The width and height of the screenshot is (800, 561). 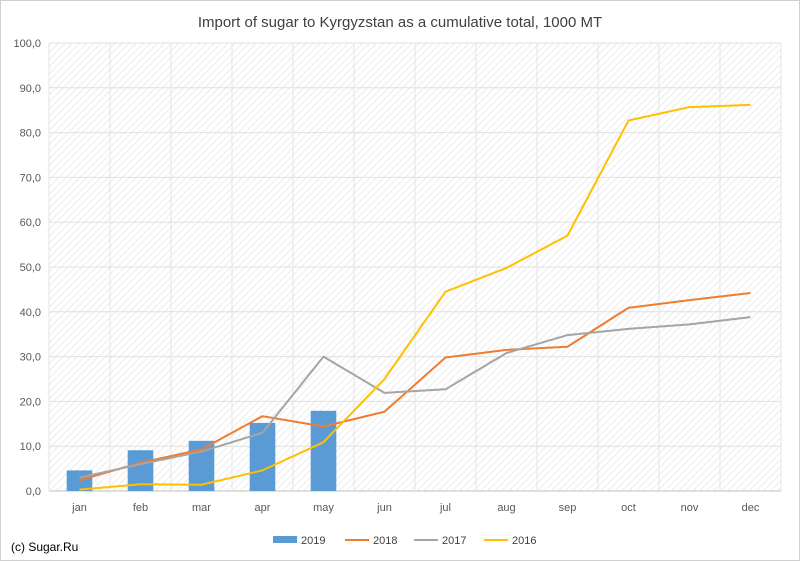 I want to click on bar-2019-may, so click(x=323, y=450).